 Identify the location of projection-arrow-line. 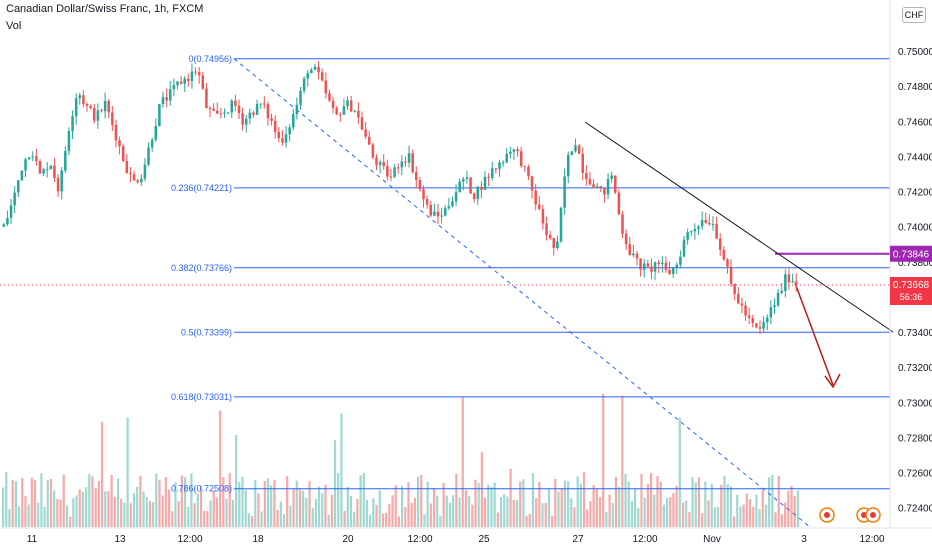
(814, 334).